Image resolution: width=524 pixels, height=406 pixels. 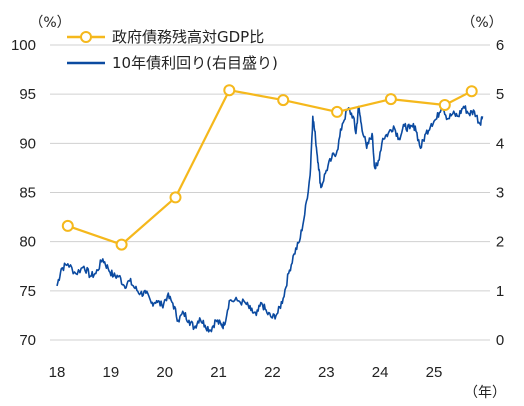 I want to click on left-tick-label: 90, so click(x=27, y=143).